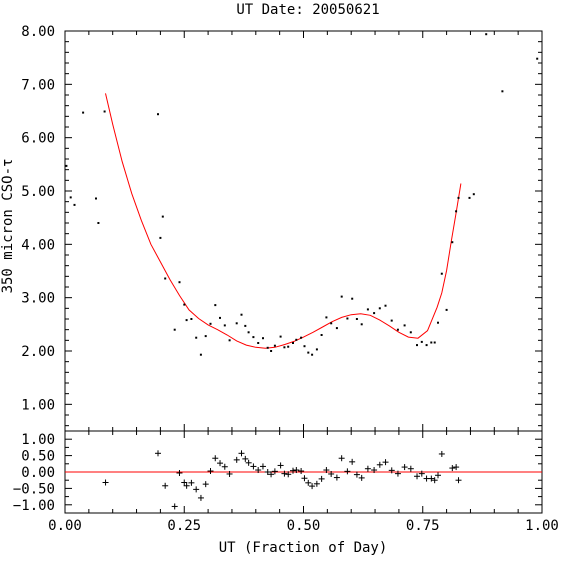 The height and width of the screenshot is (574, 574). Describe the element at coordinates (423, 526) in the screenshot. I see `x-tick-label: 0.75` at that location.